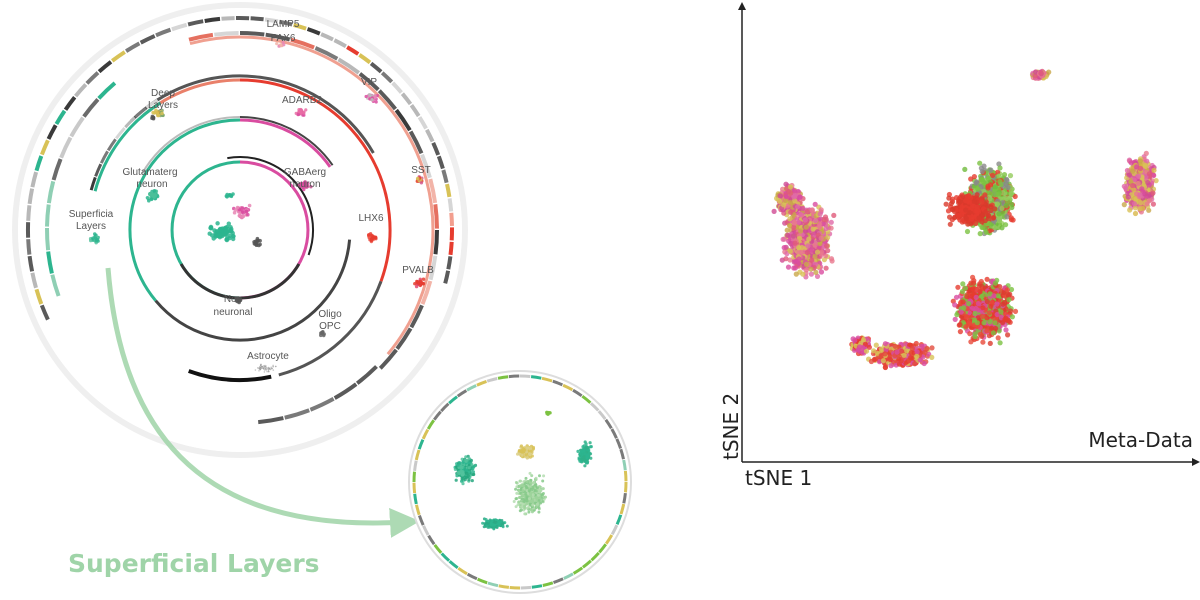 This screenshot has width=1200, height=600. What do you see at coordinates (286, 141) in the screenshot?
I see `ring2-gaba-outline` at bounding box center [286, 141].